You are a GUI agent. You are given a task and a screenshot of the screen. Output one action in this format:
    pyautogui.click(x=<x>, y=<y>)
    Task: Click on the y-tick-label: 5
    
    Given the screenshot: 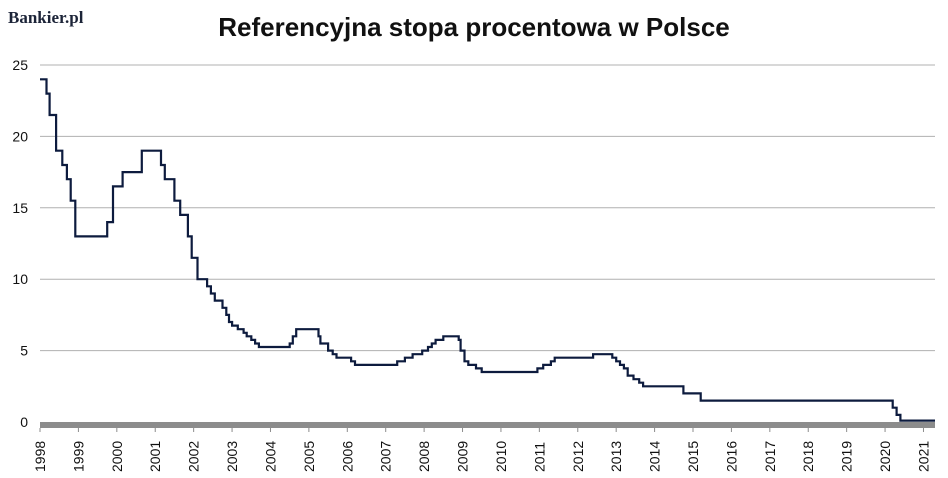 What is the action you would take?
    pyautogui.click(x=24, y=351)
    